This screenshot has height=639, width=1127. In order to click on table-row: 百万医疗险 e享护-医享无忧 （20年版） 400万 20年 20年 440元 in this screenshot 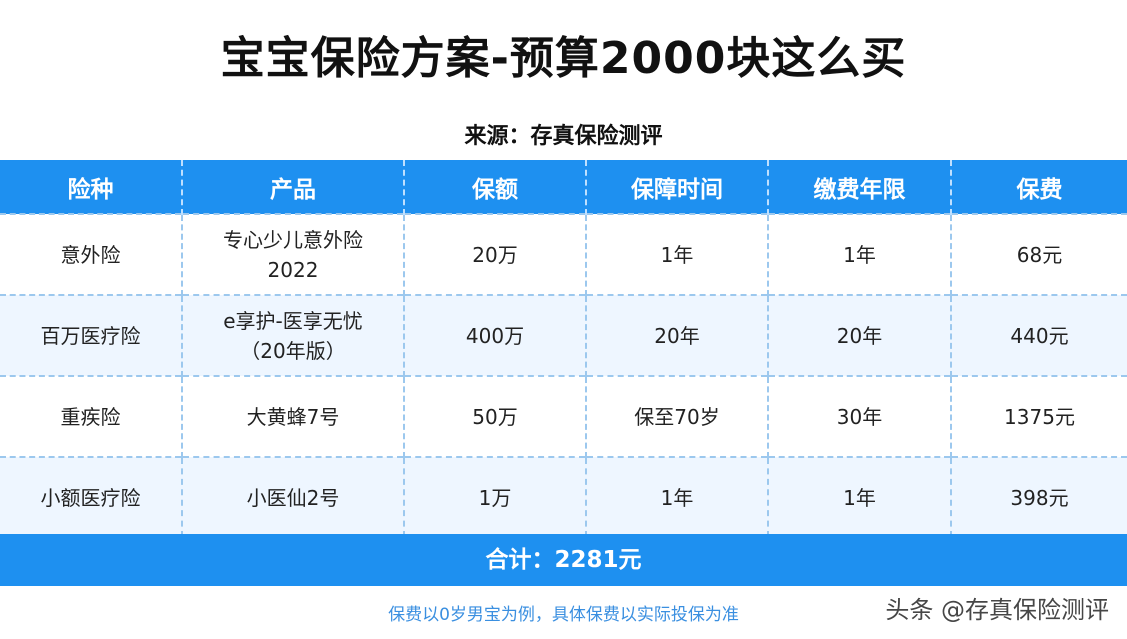, I will do `click(563, 335)`.